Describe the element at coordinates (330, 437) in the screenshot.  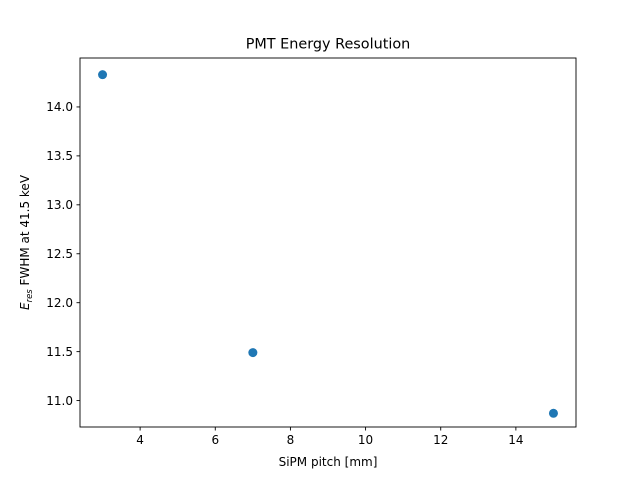
I see `x-axis: 4 6 8 10 12 14` at that location.